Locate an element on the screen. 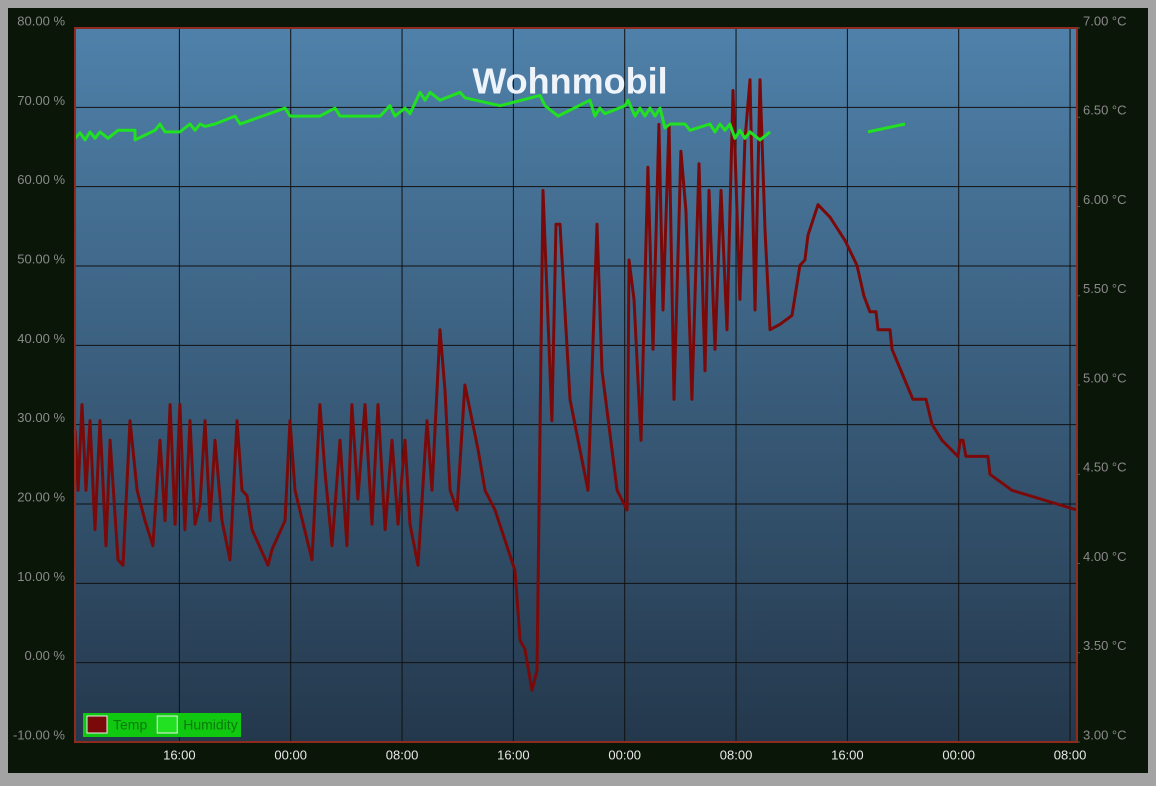  y-tick-label: 60.00 % is located at coordinates (41, 179).